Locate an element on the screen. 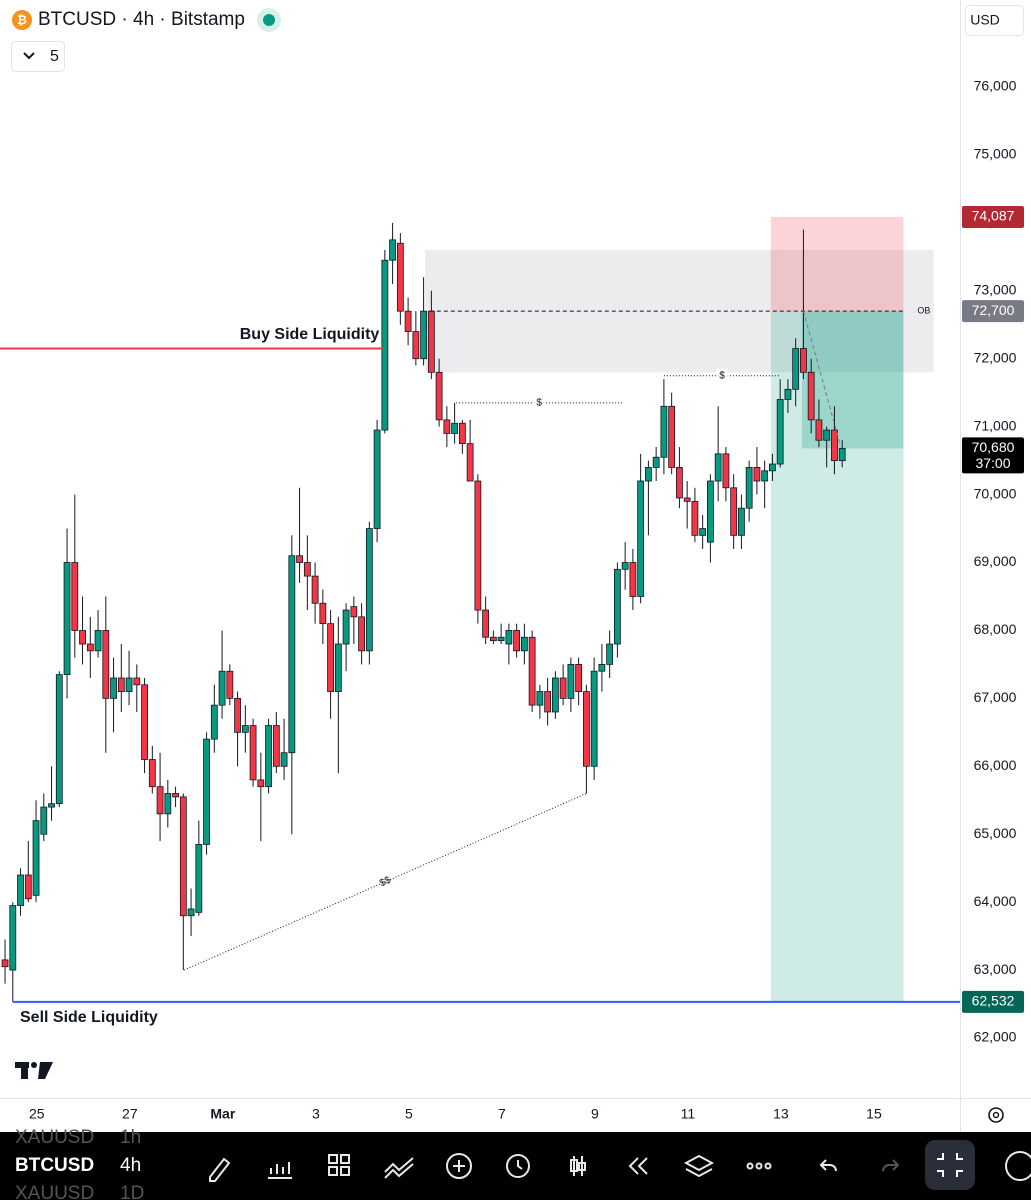  account-icon is located at coordinates (1018, 1166).